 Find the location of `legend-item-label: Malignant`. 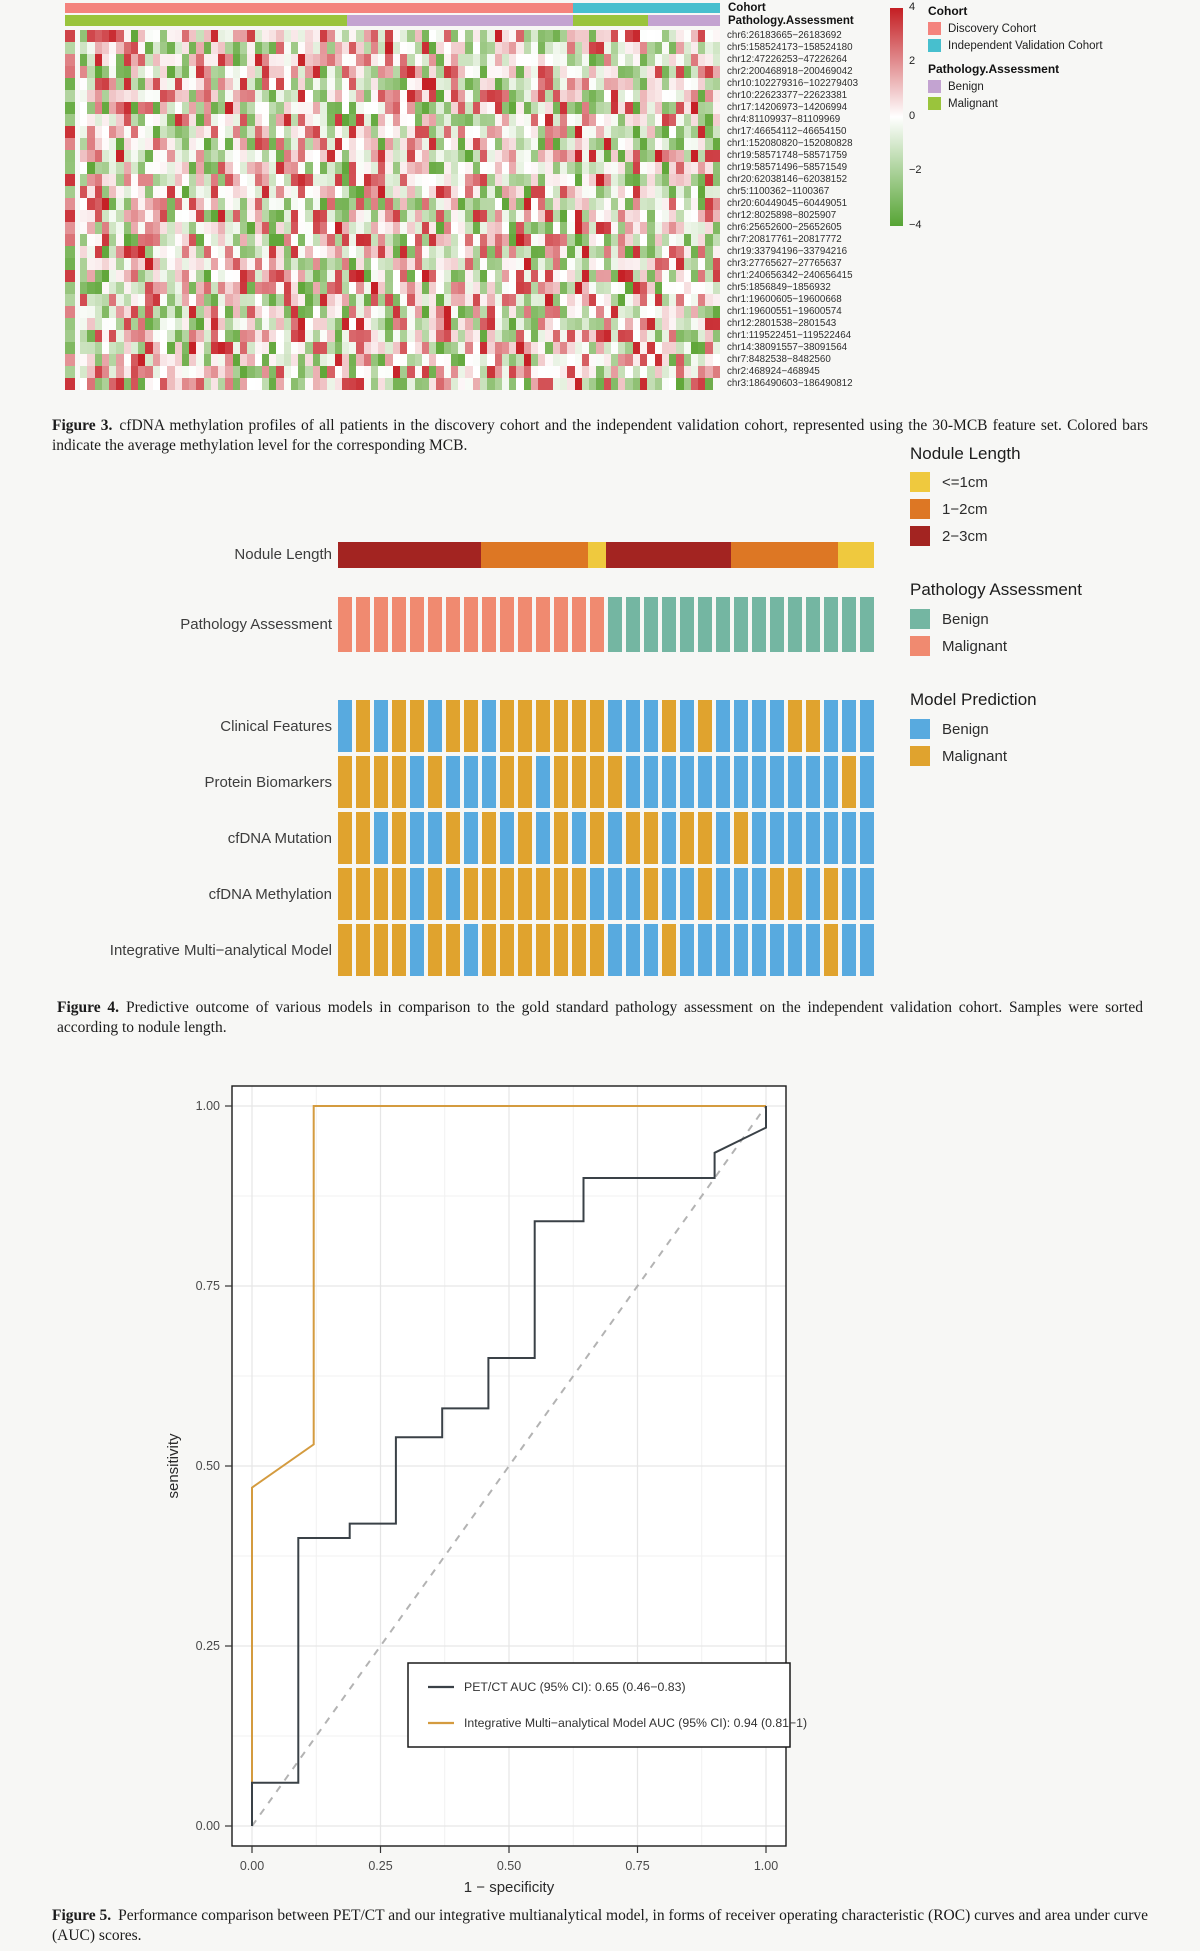

legend-item-label: Malignant is located at coordinates (975, 756).